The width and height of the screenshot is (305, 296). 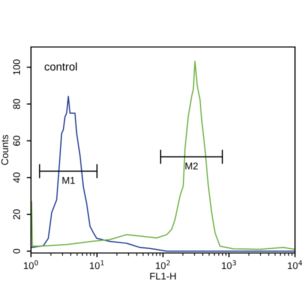 I want to click on y-tick-label: 60, so click(x=16, y=141).